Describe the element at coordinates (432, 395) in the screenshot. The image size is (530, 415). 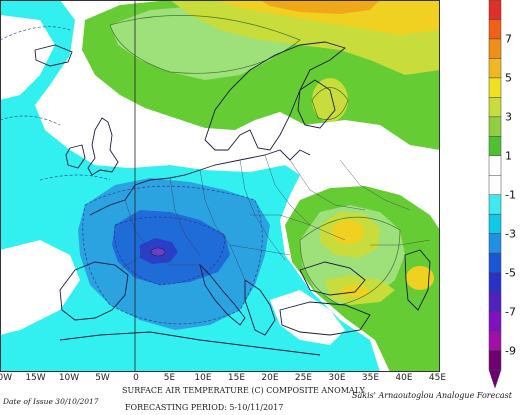
I see `author-credit: Sakis' Arnaoutoglou Analogue Forecast` at that location.